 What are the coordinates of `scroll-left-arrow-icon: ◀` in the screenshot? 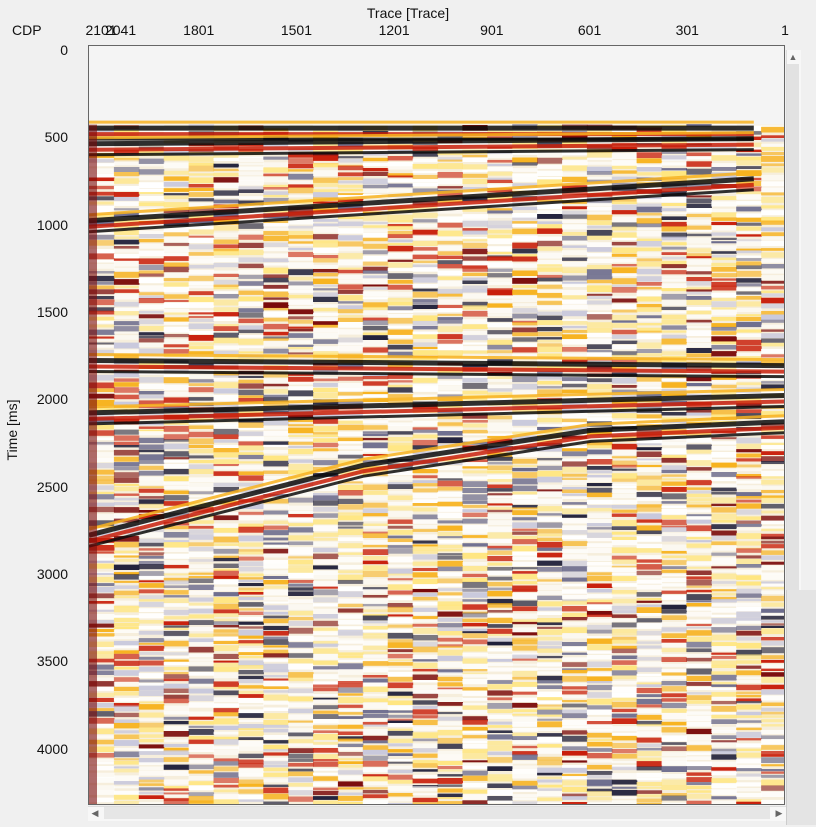 It's located at (95, 813).